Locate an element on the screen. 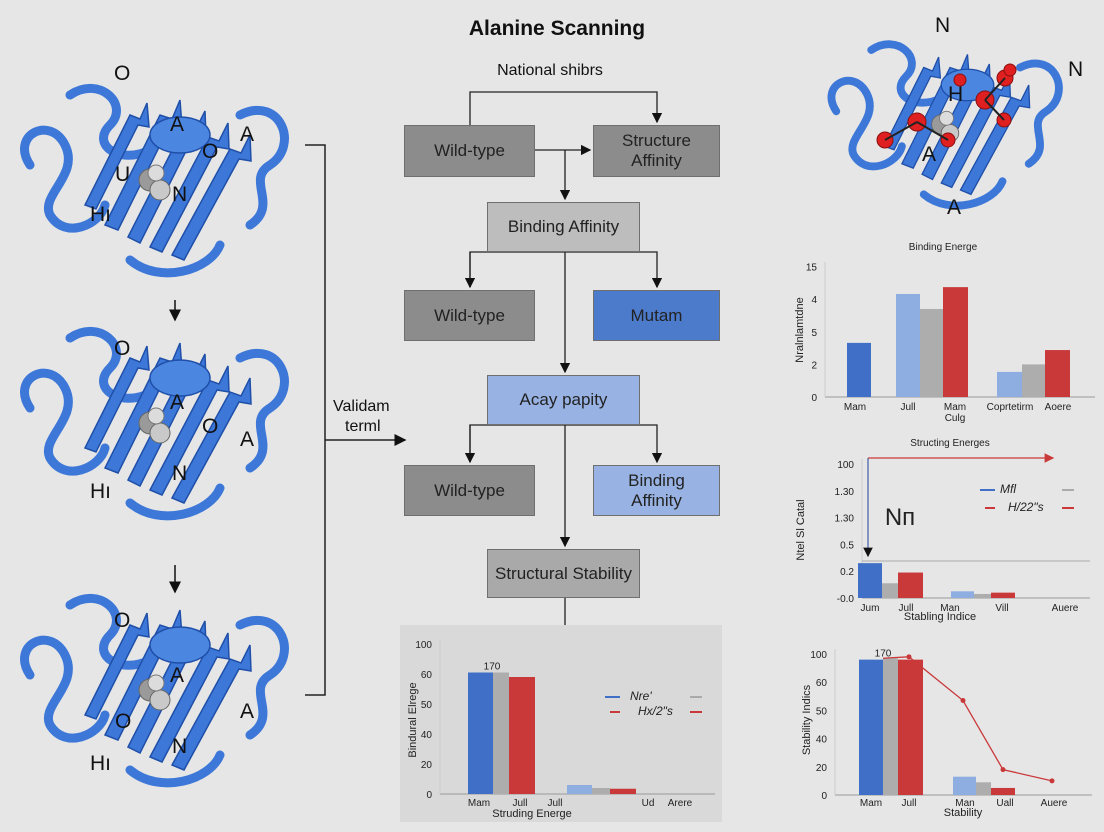 This screenshot has height=832, width=1104. flow-connectors is located at coordinates (563, 366).